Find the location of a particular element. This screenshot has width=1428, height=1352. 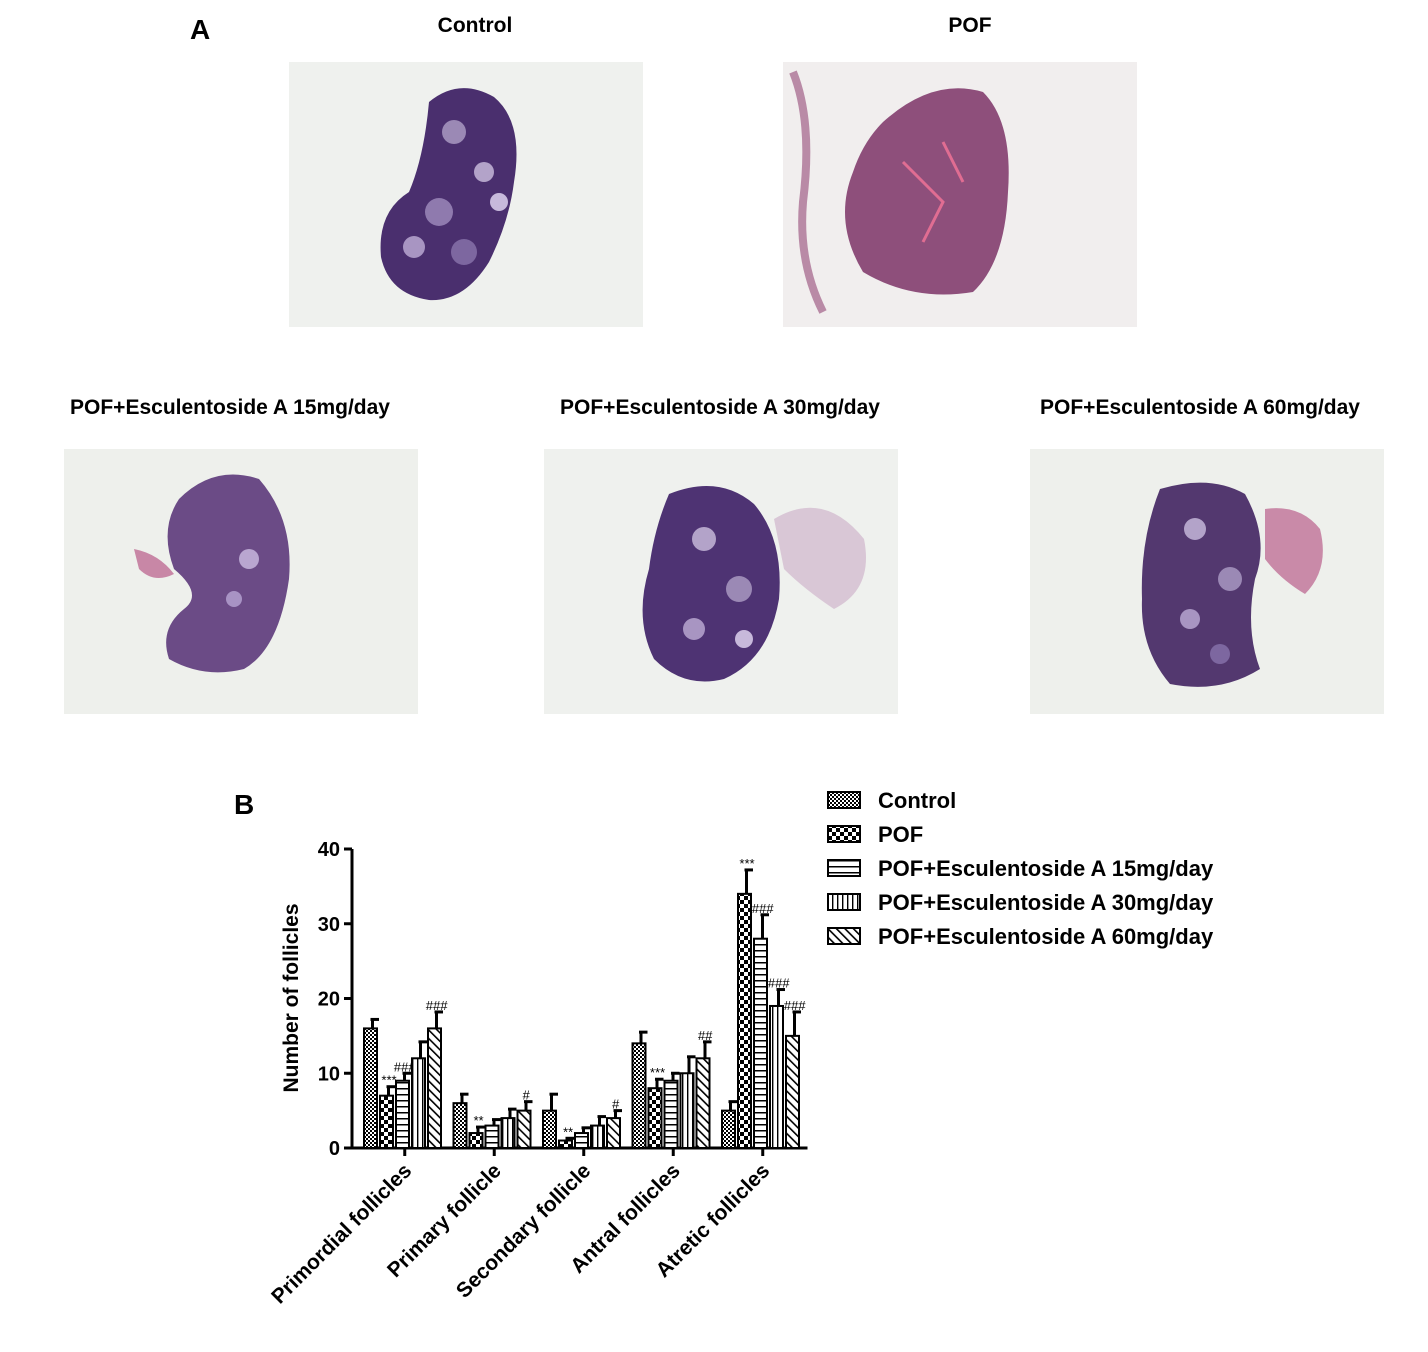

y-tick-label: 20 is located at coordinates (329, 1000).